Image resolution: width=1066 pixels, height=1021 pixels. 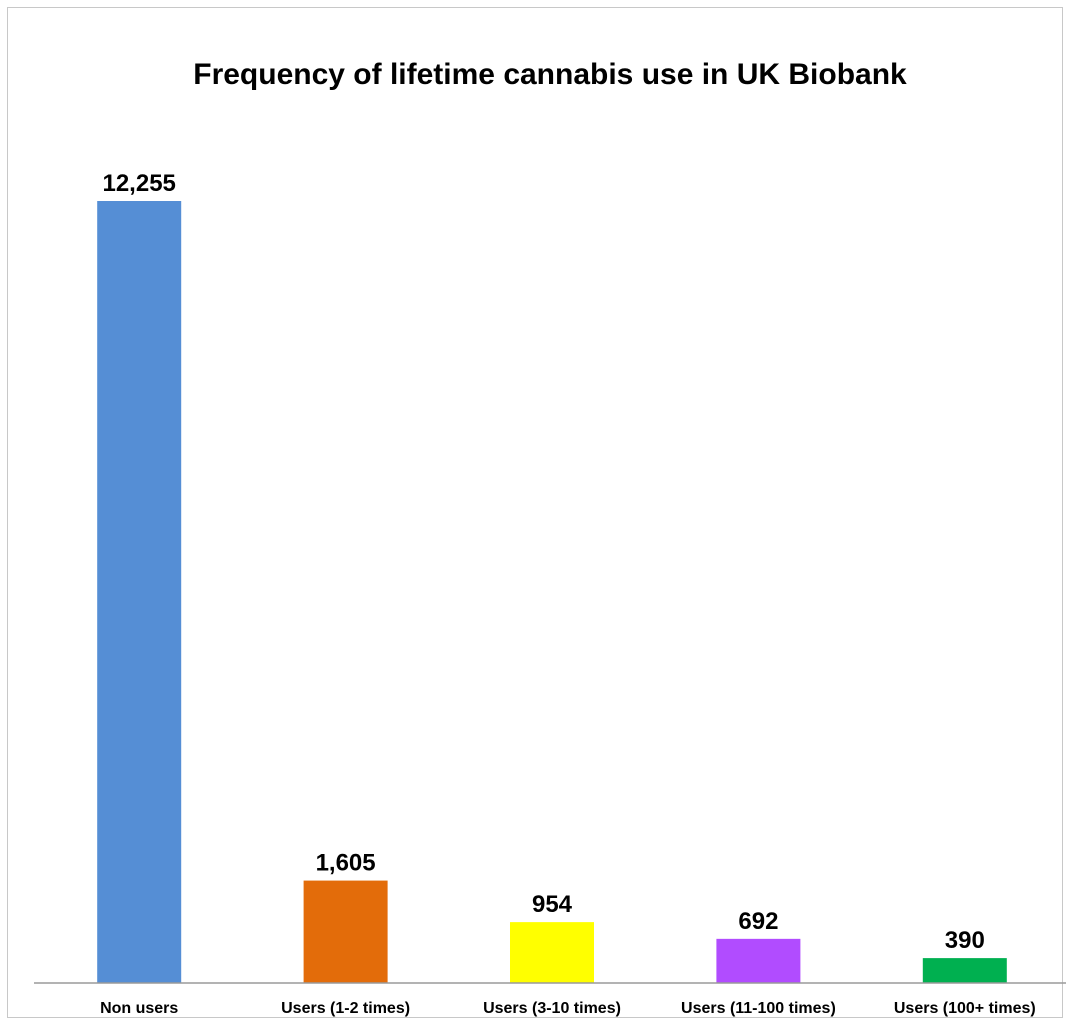 What do you see at coordinates (965, 1008) in the screenshot?
I see `x-tick-label-4: Users (100+ times)` at bounding box center [965, 1008].